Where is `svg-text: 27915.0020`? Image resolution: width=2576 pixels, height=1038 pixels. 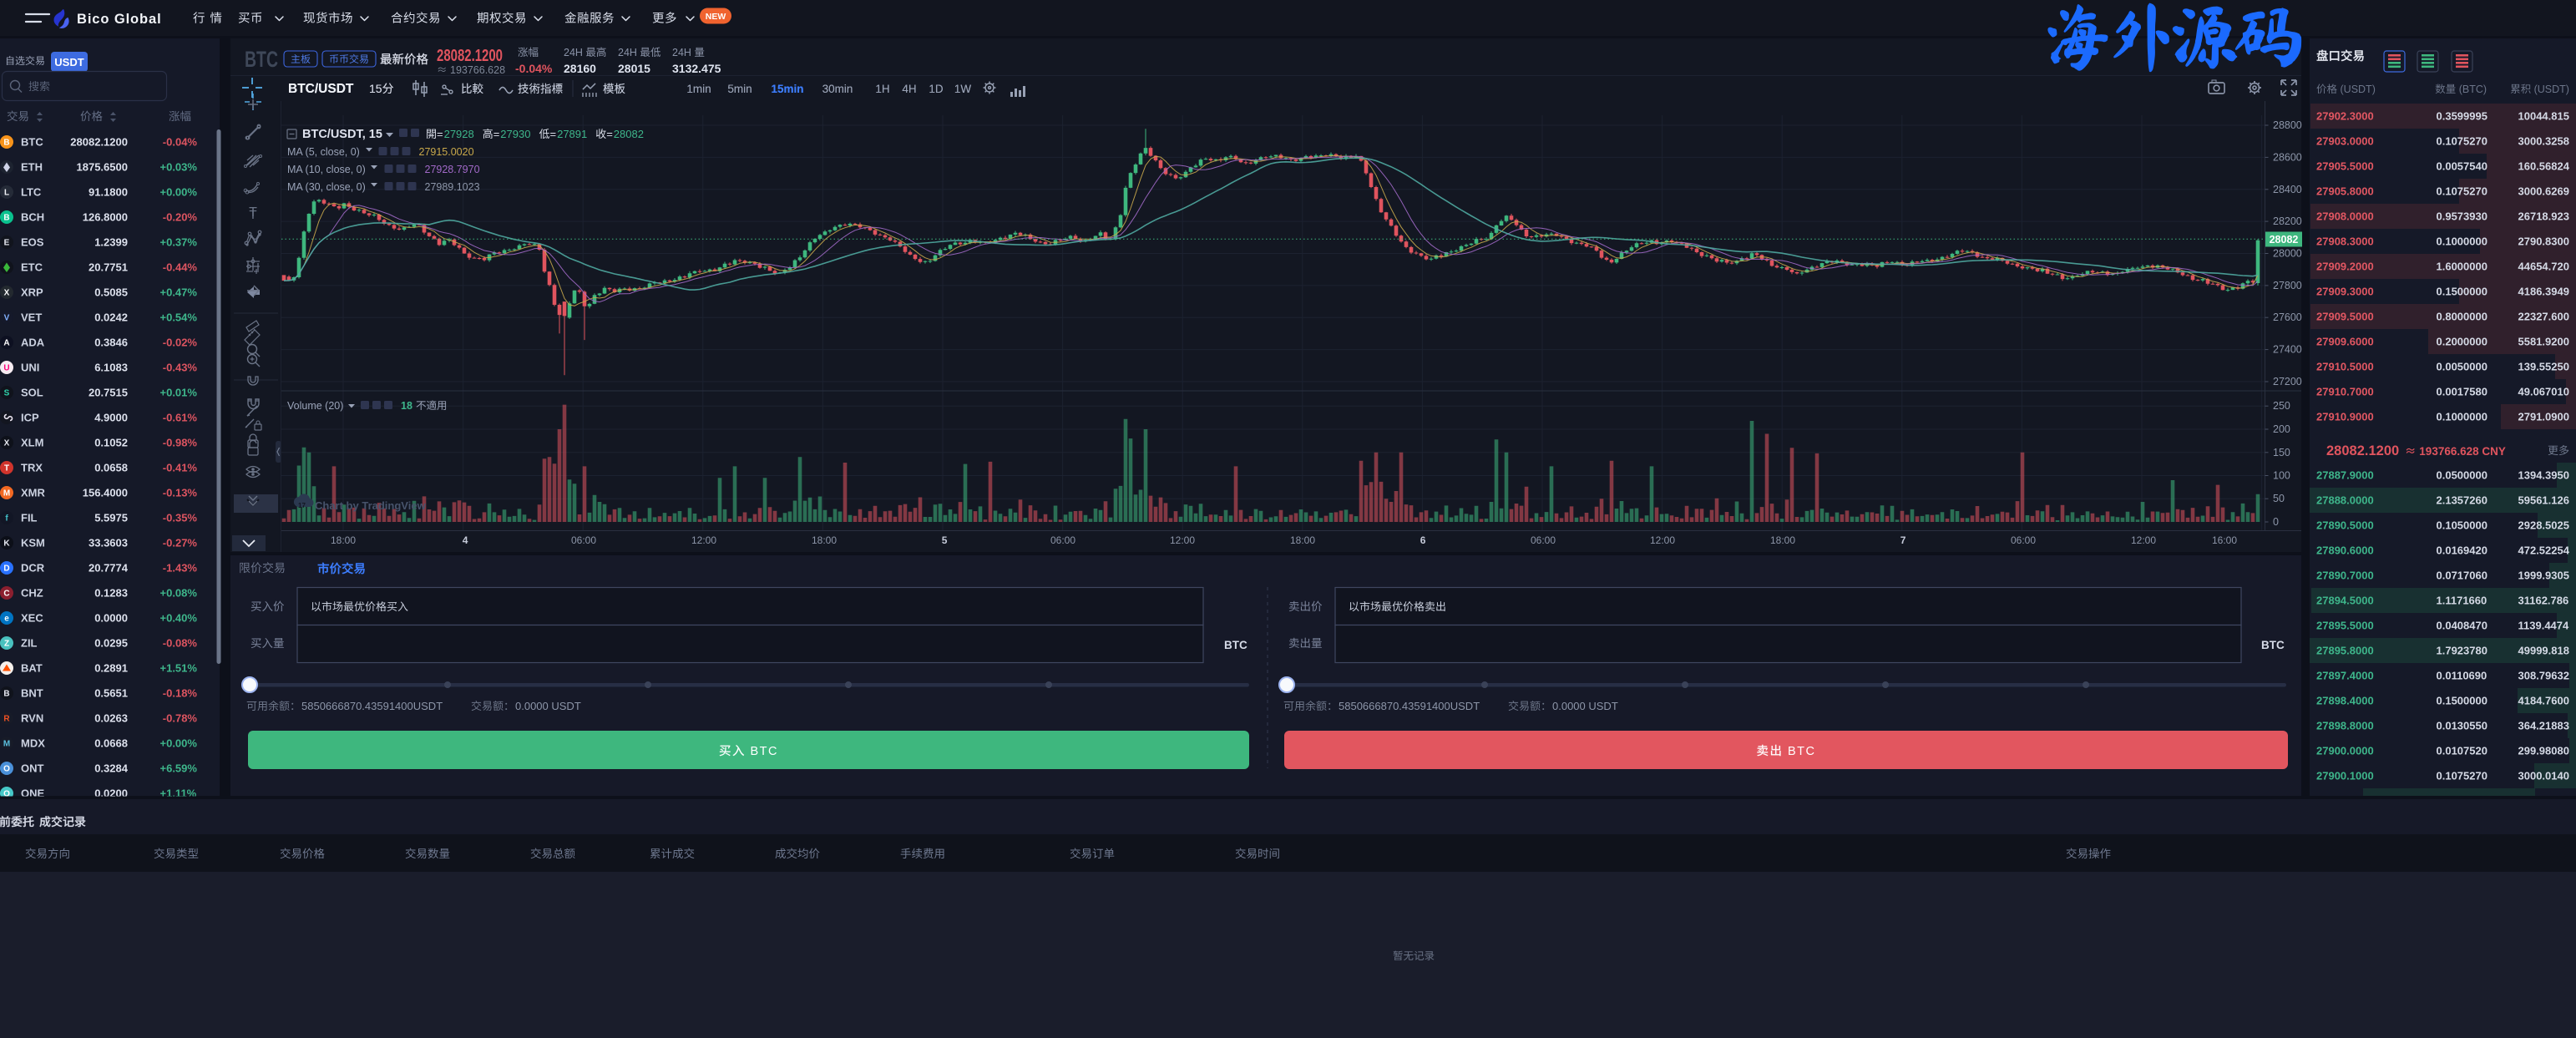 svg-text: 27915.0020 is located at coordinates (446, 152).